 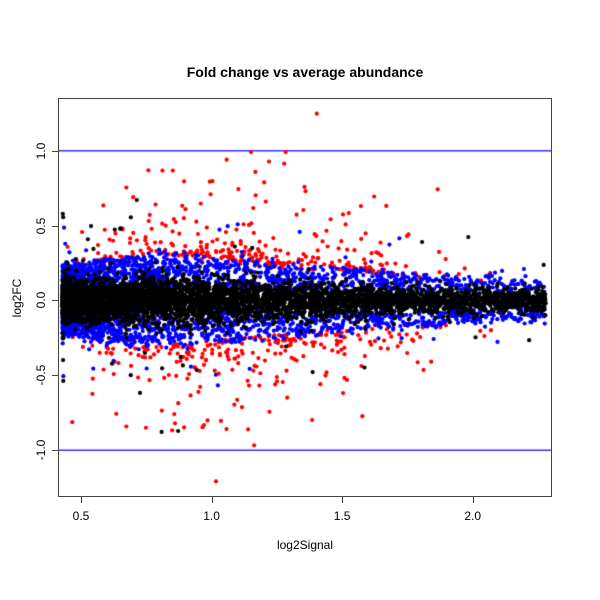 I want to click on chart-title: Fold change vs average abundance, so click(x=305, y=72).